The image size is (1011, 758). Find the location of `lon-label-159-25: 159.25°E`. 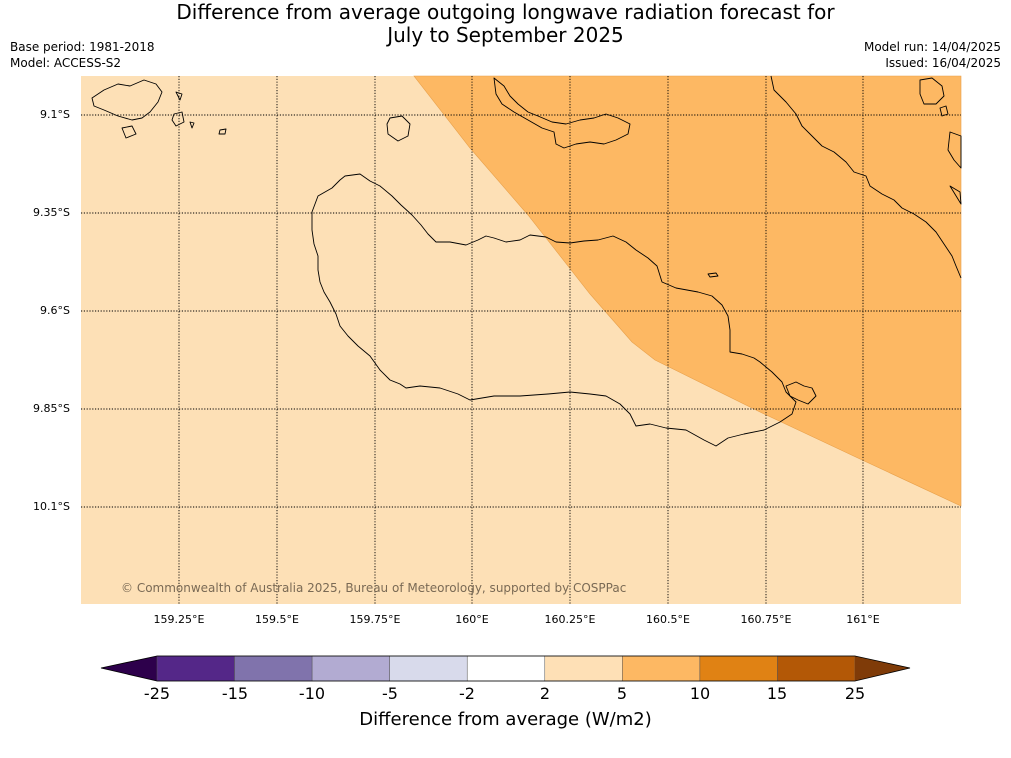

lon-label-159-25: 159.25°E is located at coordinates (179, 619).